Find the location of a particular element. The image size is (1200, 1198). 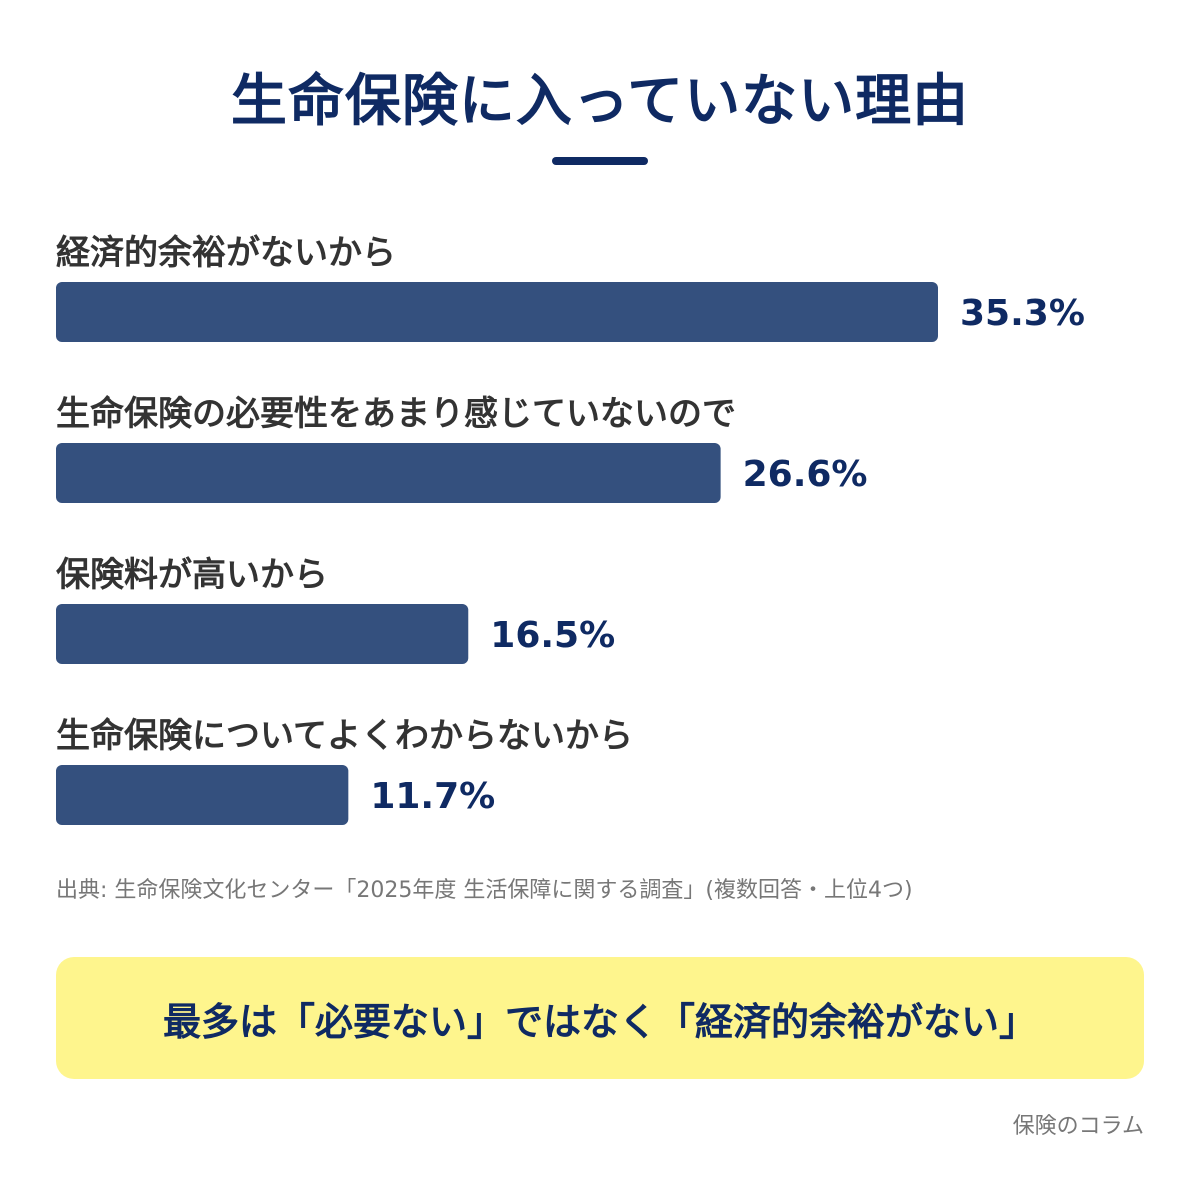

category-label: 保険料が高いから is located at coordinates (192, 575).